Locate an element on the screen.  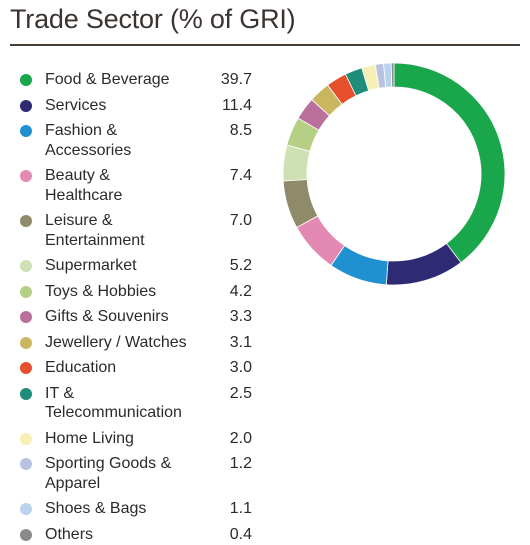
legend-value: 11.4 is located at coordinates (237, 105).